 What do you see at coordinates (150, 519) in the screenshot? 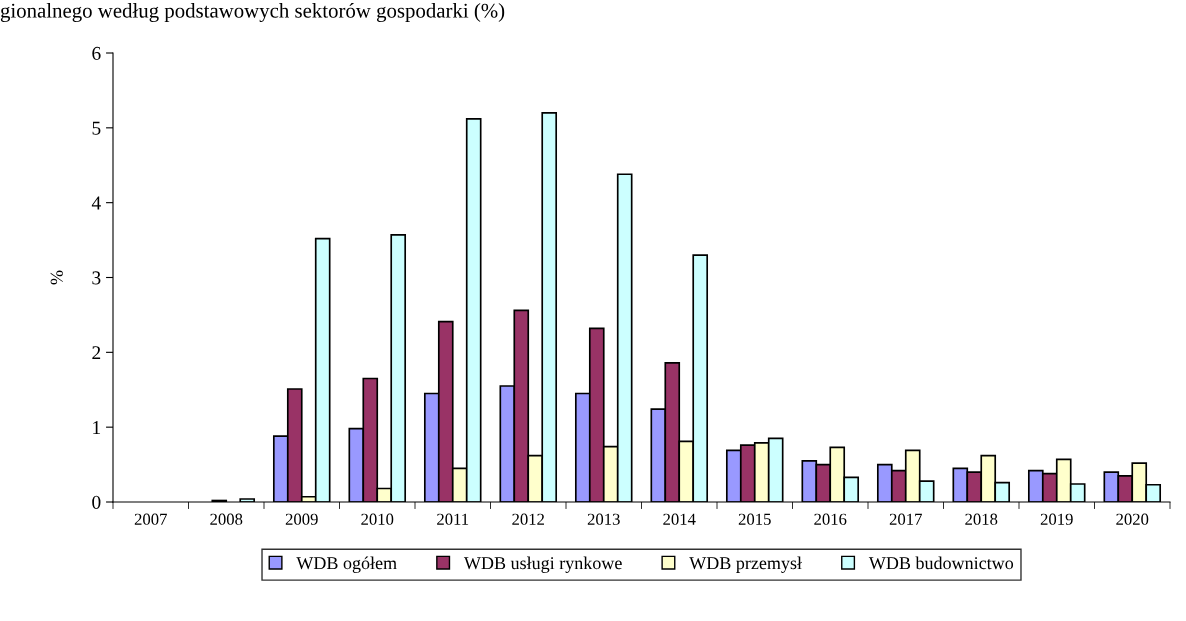
I see `x-tick-label: 2007` at bounding box center [150, 519].